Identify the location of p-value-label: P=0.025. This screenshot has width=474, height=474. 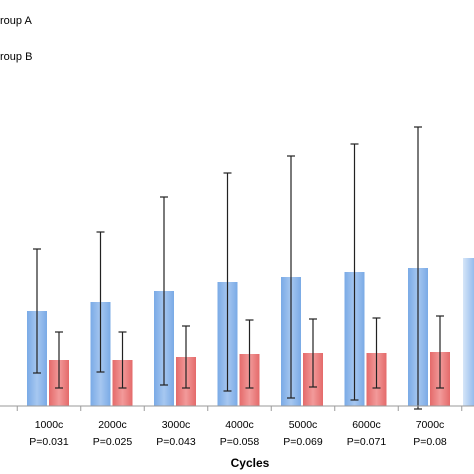
(113, 442).